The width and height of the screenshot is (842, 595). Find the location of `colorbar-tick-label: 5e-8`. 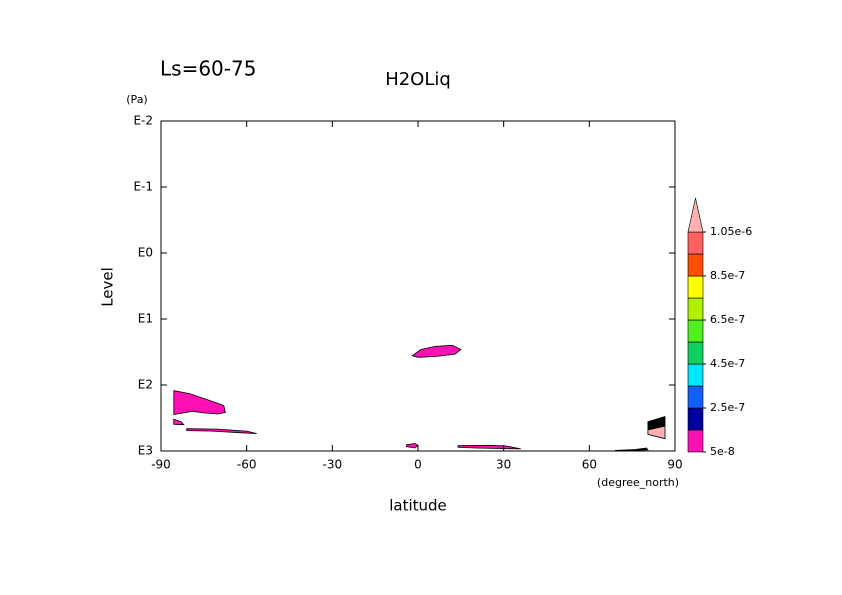

colorbar-tick-label: 5e-8 is located at coordinates (722, 451).